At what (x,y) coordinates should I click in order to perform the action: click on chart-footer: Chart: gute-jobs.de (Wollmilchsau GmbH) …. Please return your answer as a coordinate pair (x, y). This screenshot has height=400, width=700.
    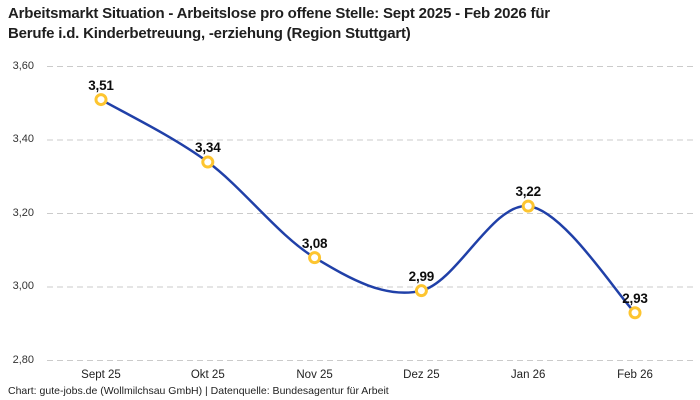
    Looking at the image, I should click on (198, 391).